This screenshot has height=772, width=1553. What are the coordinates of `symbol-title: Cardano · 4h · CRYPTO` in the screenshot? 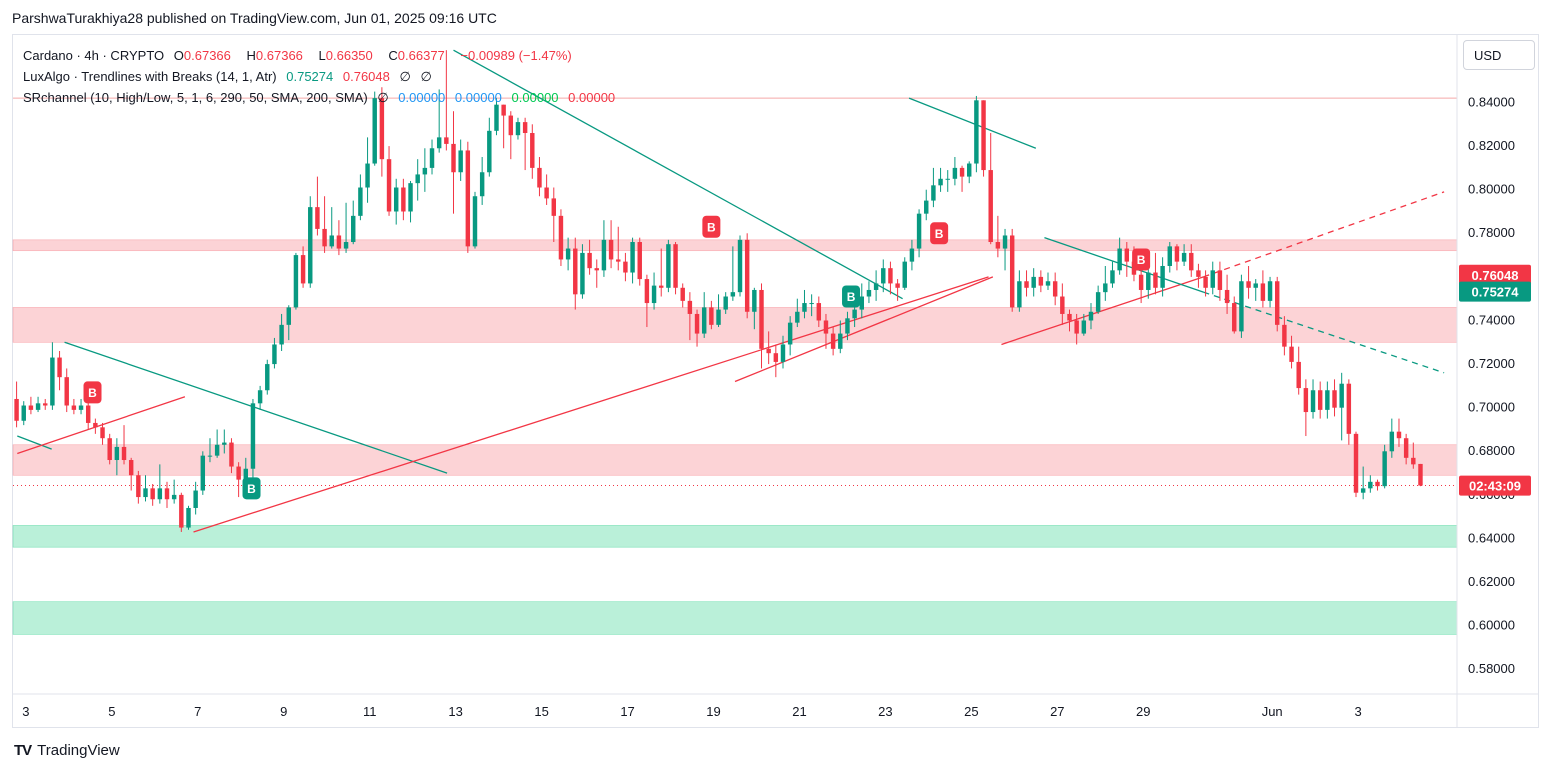 It's located at (94, 55).